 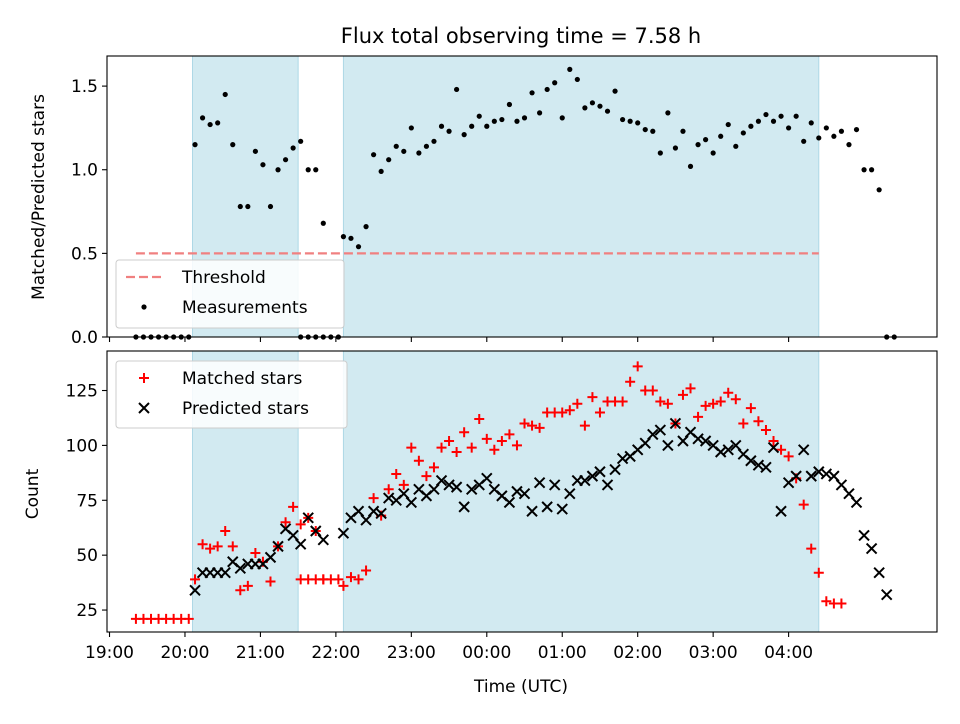 I want to click on x-tick-label-6: 01:00, so click(x=562, y=653).